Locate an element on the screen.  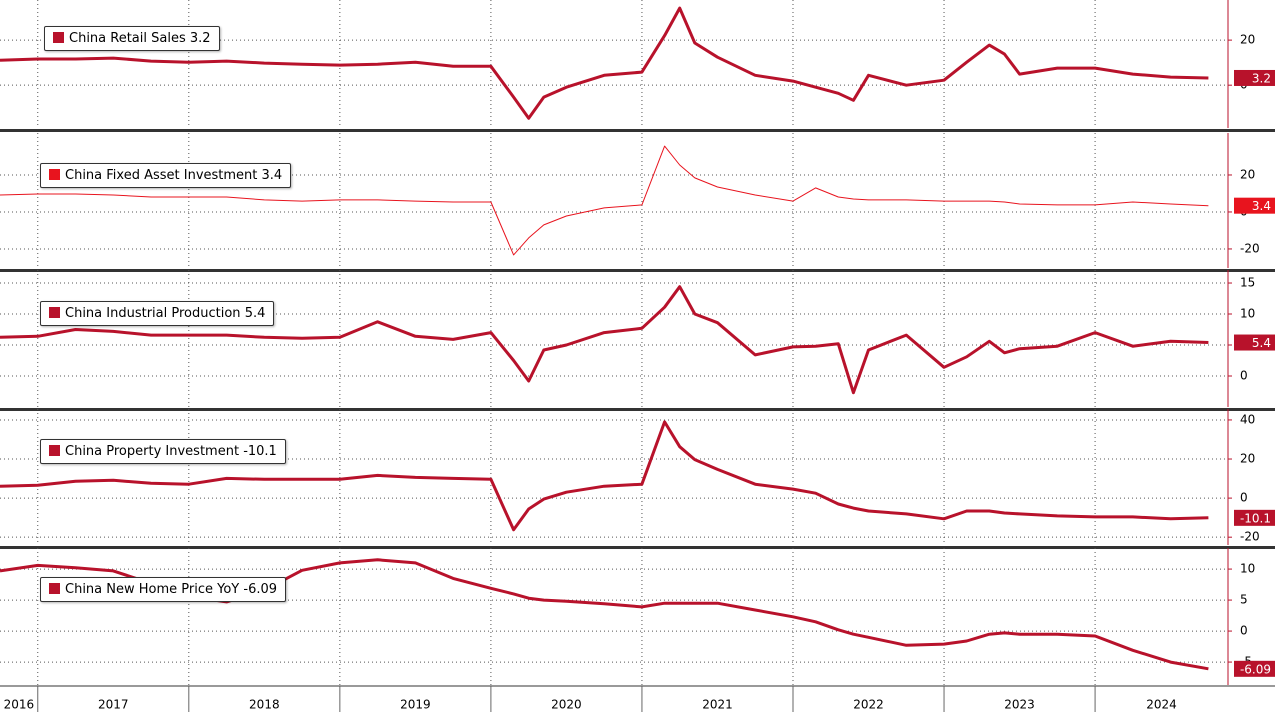
legend: China New Home Price YoY -6.09 is located at coordinates (163, 589).